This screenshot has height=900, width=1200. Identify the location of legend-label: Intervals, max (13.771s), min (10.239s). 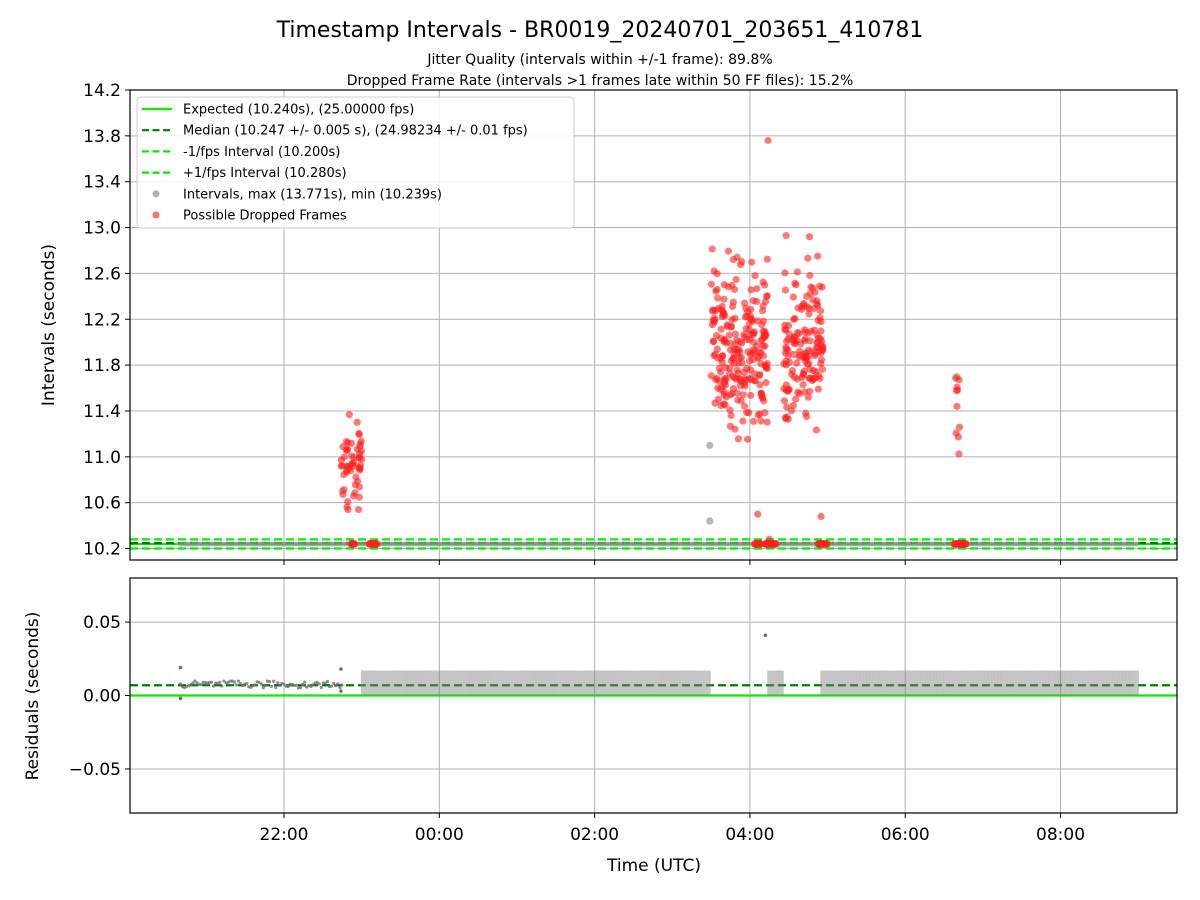
(312, 194).